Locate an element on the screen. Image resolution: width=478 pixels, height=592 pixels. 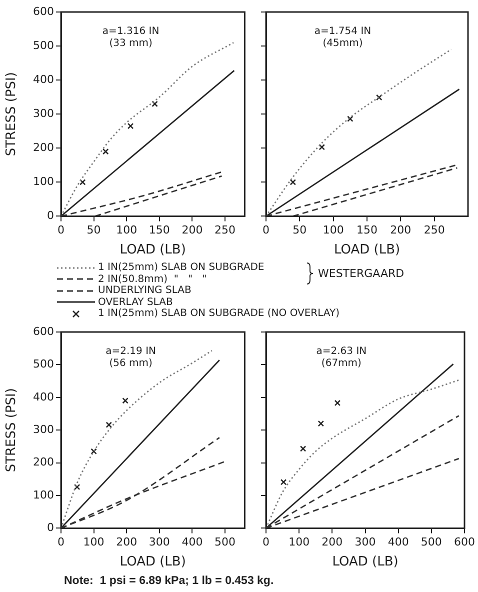
text: WESTERGAARD is located at coordinates (361, 273).